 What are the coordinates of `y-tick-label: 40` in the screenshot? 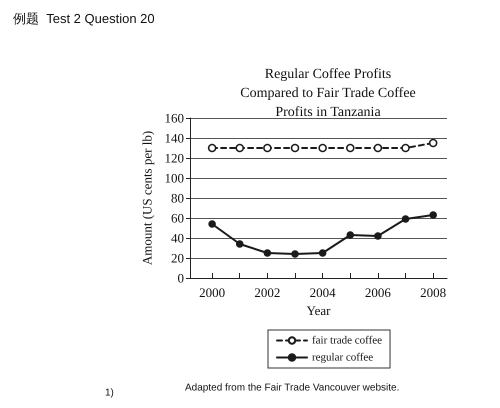 It's located at (177, 238).